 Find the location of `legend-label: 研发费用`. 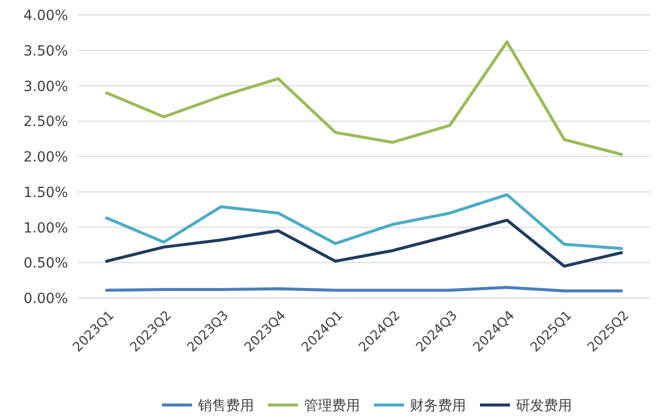

legend-label: 研发费用 is located at coordinates (544, 406).